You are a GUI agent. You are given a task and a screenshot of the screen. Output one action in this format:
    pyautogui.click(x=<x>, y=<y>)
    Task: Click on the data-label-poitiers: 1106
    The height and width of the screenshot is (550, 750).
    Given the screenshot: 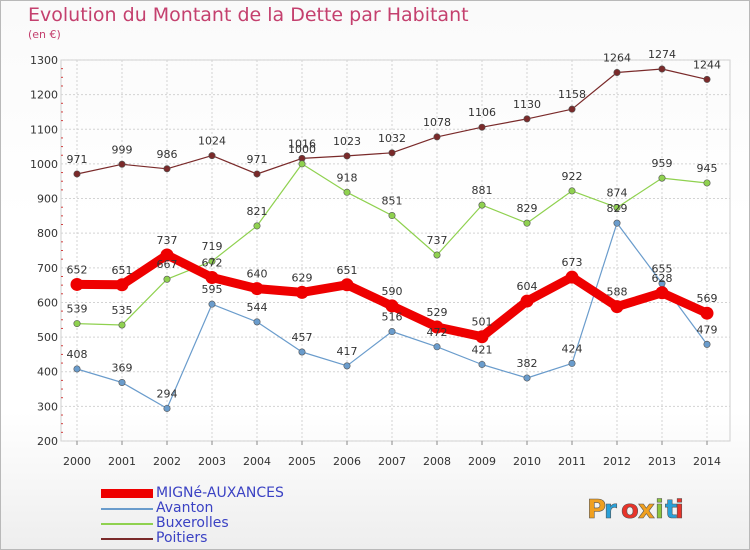 What is the action you would take?
    pyautogui.click(x=482, y=112)
    